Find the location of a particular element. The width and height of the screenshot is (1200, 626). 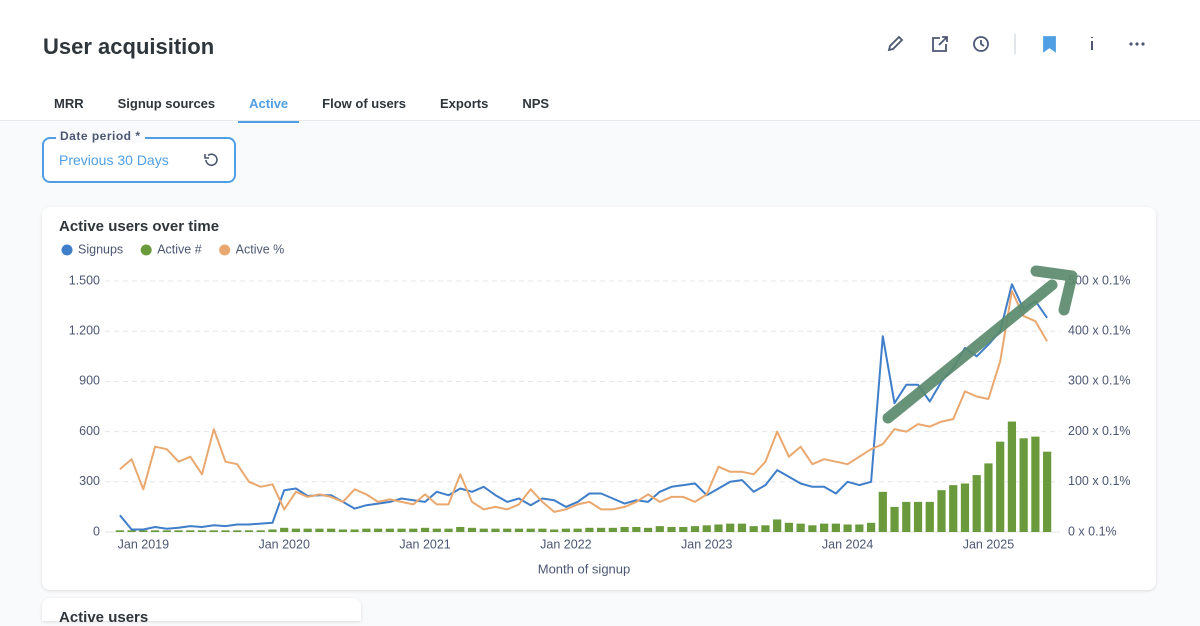

x-axis-label: Month of signup is located at coordinates (584, 568).